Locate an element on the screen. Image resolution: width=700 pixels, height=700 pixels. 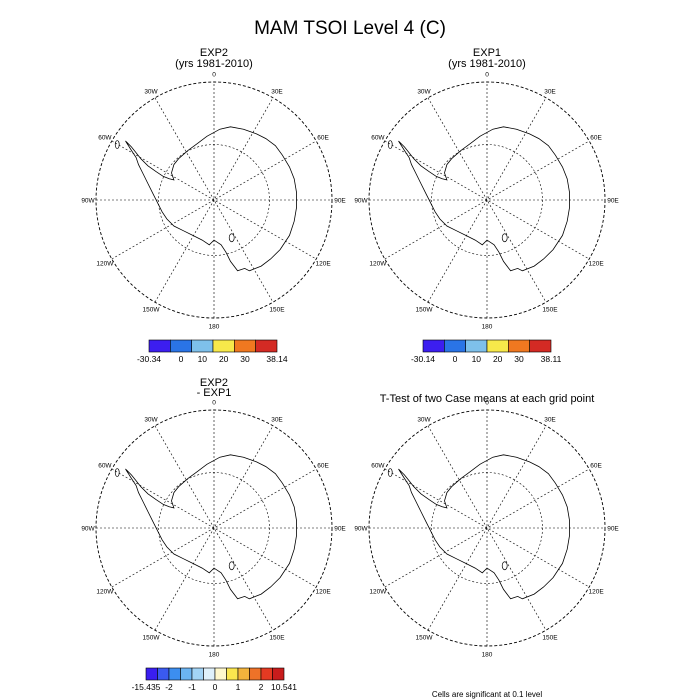
colorbar: -30.14 0 10 20 30 38.11 is located at coordinates (486, 351).